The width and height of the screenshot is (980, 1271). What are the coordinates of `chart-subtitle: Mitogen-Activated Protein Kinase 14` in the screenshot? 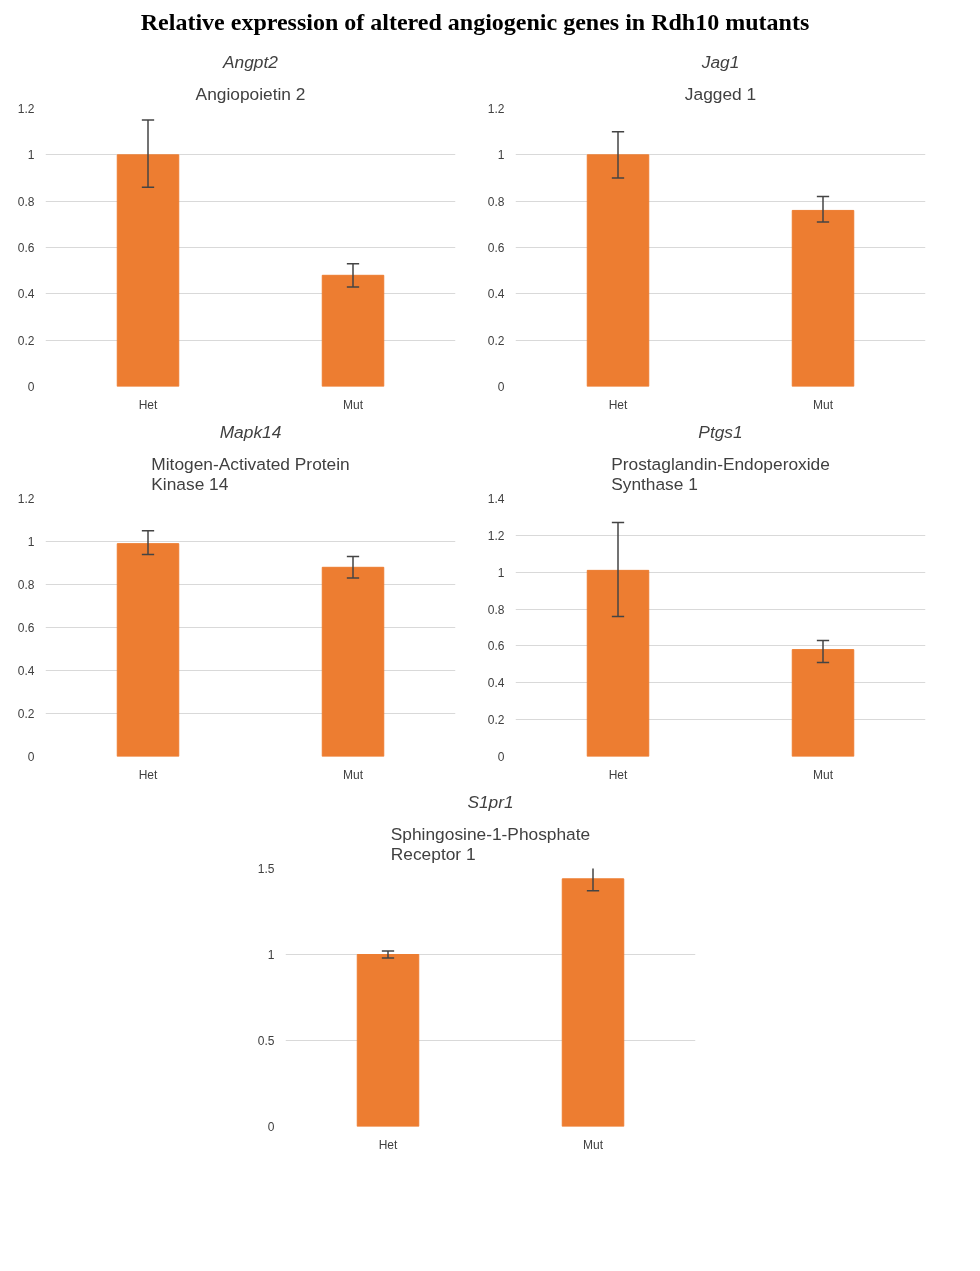 It's located at (250, 473).